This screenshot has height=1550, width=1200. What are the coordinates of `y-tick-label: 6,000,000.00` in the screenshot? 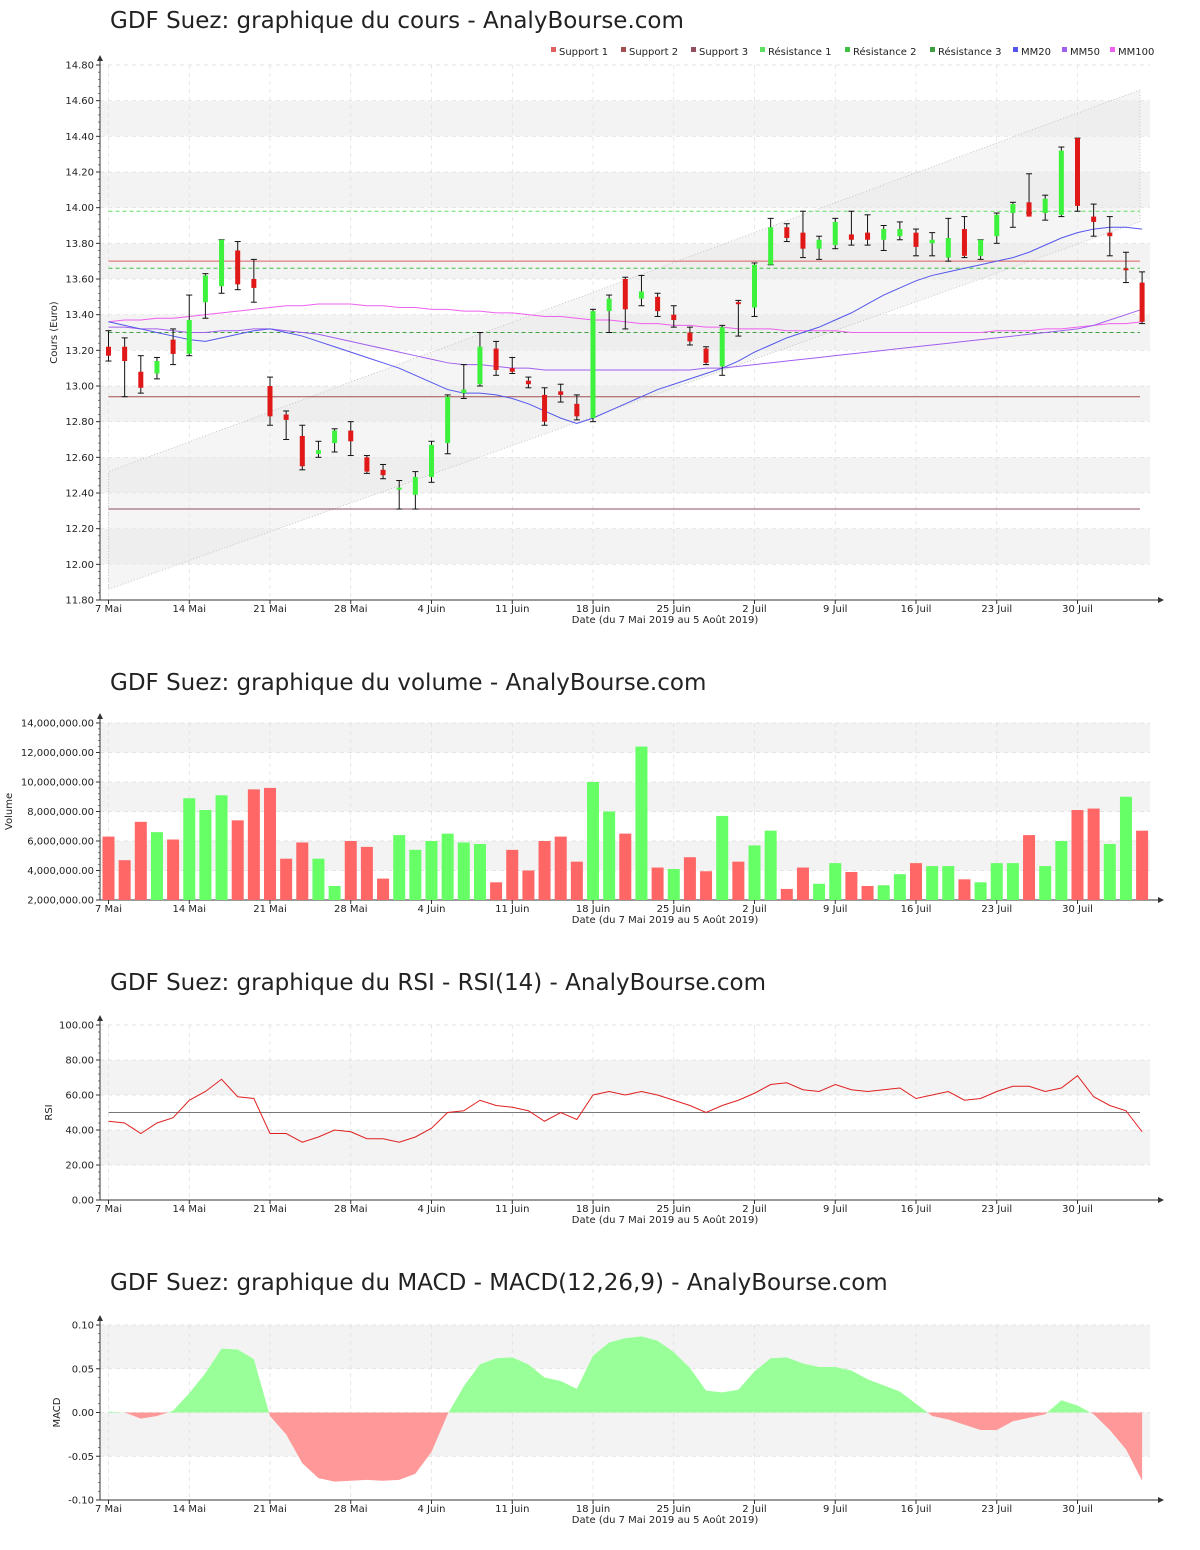 It's located at (60, 842).